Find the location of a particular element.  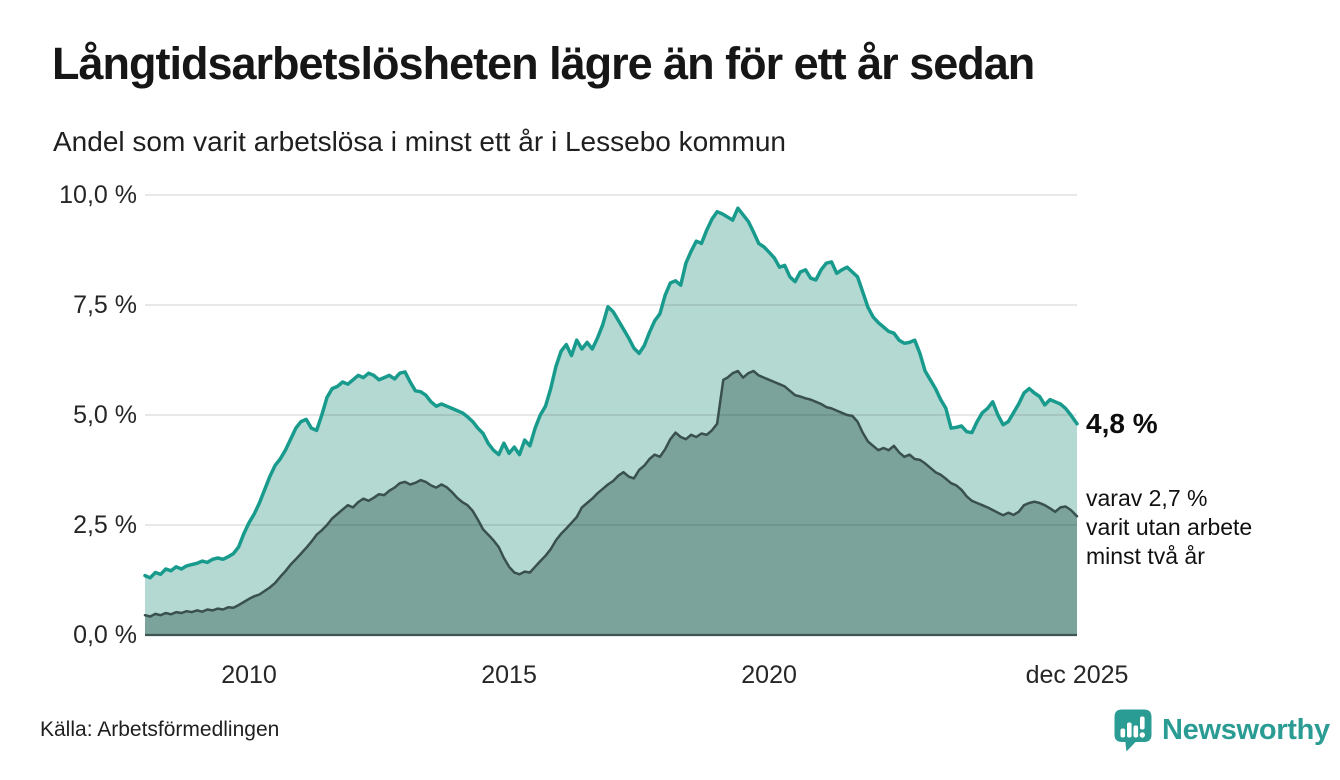

newsworthy-logo: Newsworthy is located at coordinates (1221, 730).